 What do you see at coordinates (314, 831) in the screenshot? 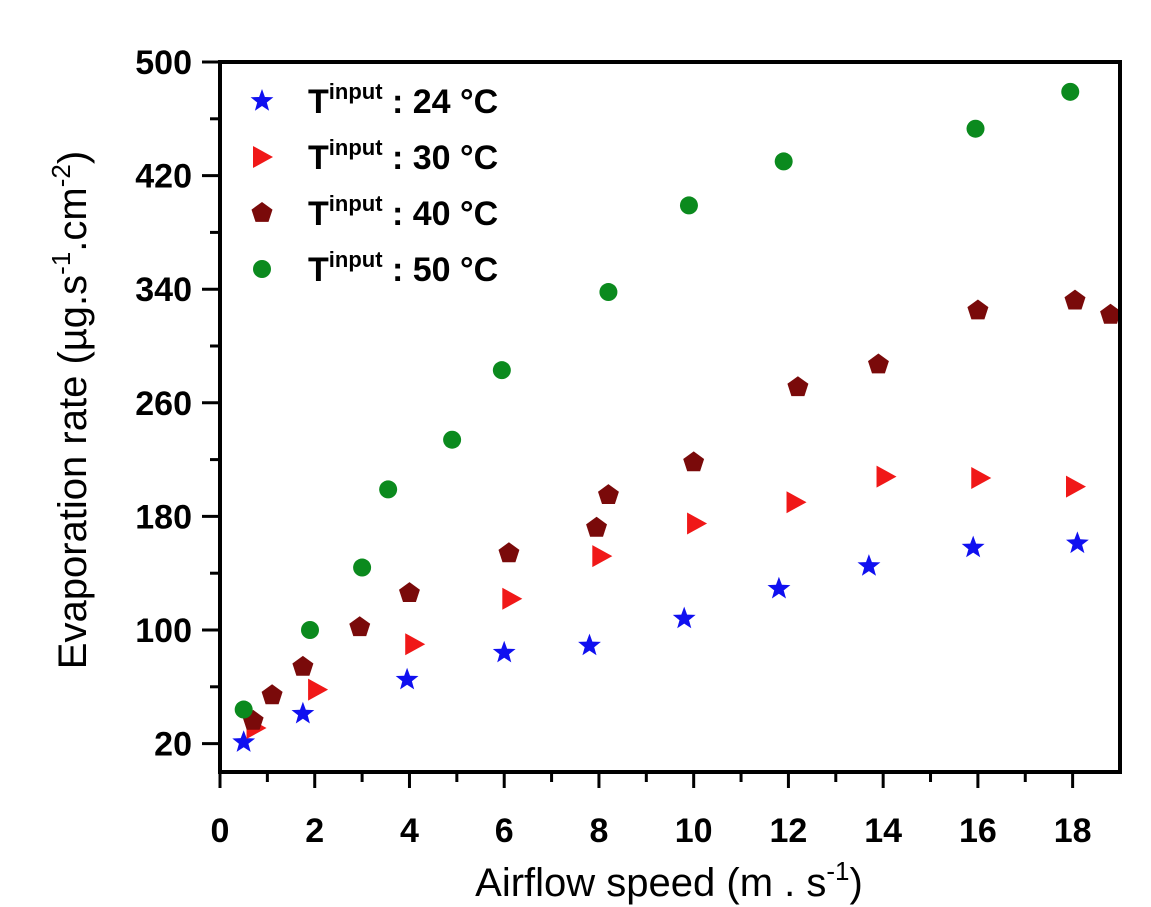
I see `x-tick-label: 2` at bounding box center [314, 831].